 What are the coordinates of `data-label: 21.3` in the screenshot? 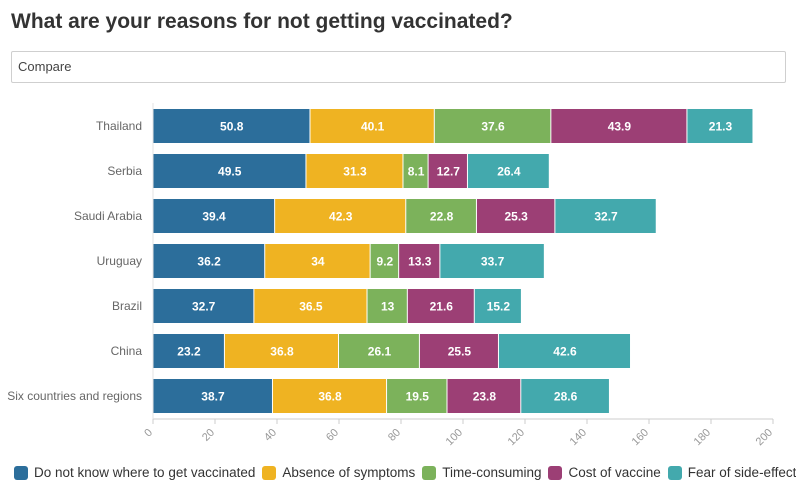 It's located at (721, 127).